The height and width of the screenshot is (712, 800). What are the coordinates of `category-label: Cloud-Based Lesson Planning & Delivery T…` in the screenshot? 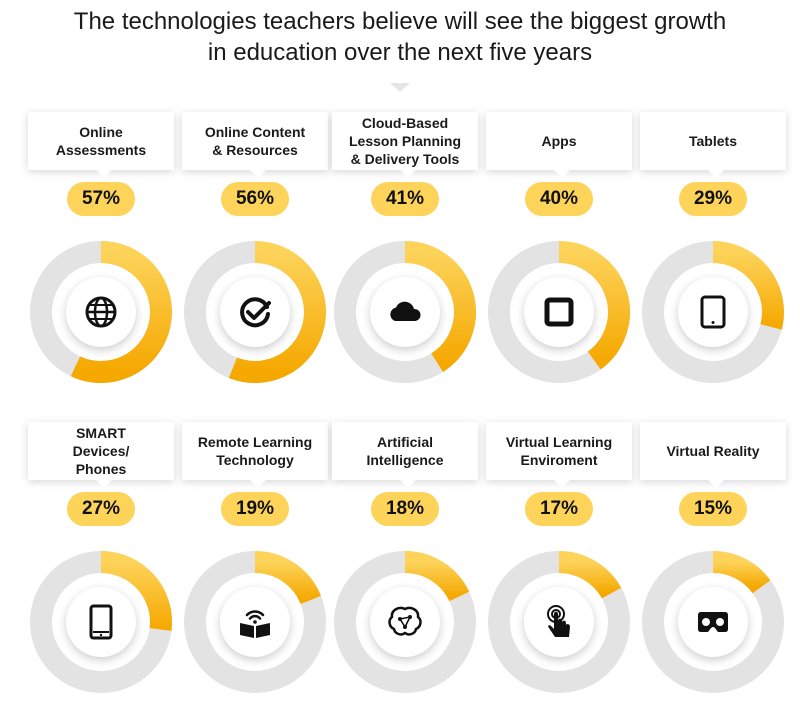 It's located at (404, 141).